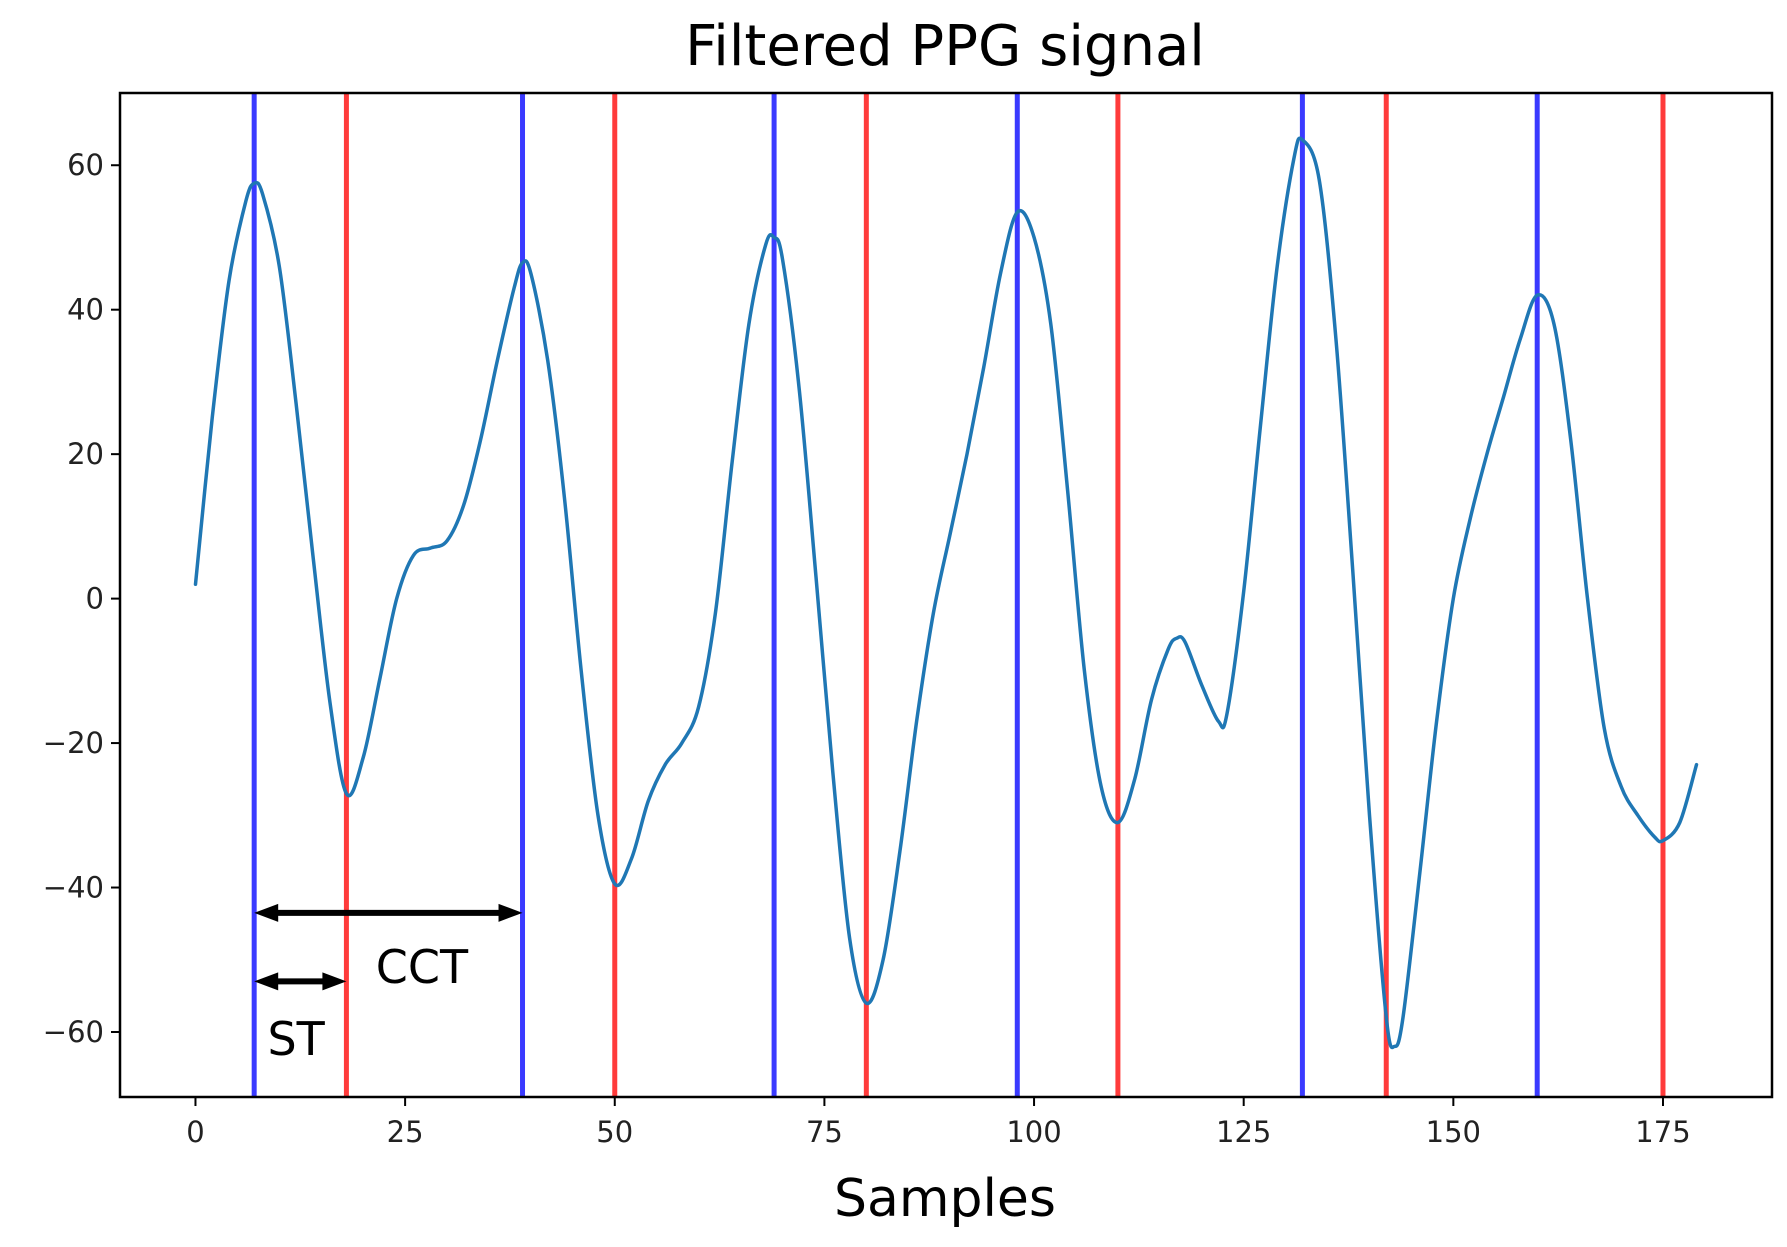 This screenshot has height=1247, width=1787. I want to click on y-tick-label-6: −60, so click(73, 1032).